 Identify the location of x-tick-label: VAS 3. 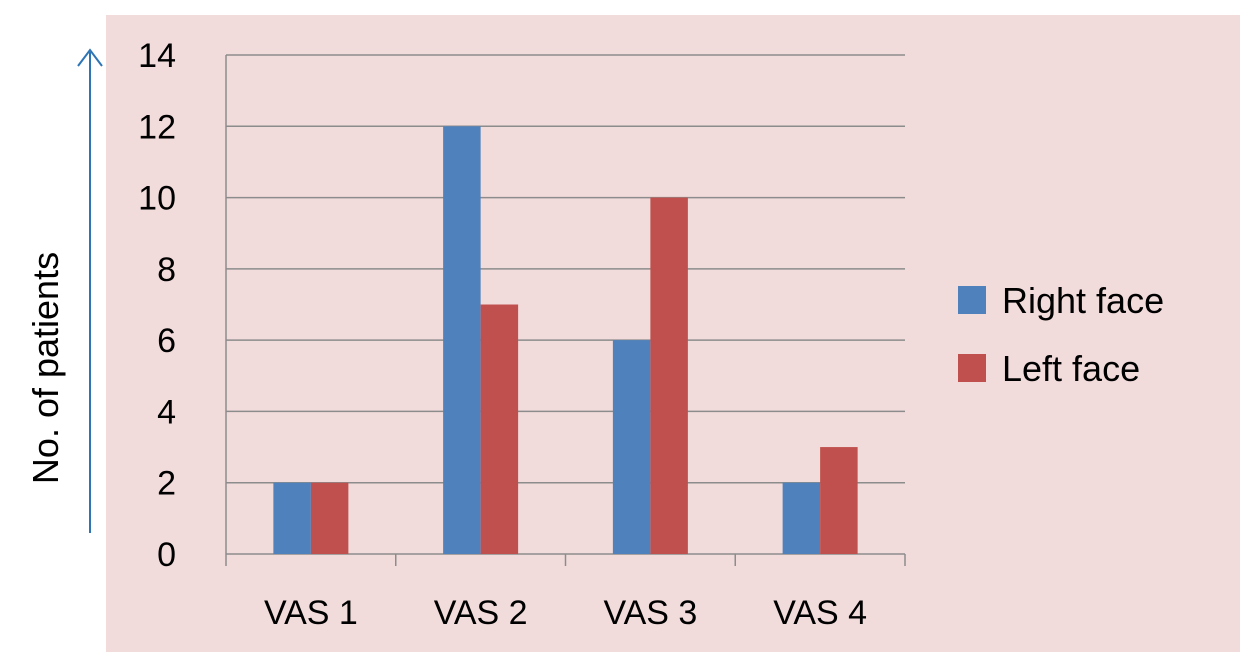
(650, 613).